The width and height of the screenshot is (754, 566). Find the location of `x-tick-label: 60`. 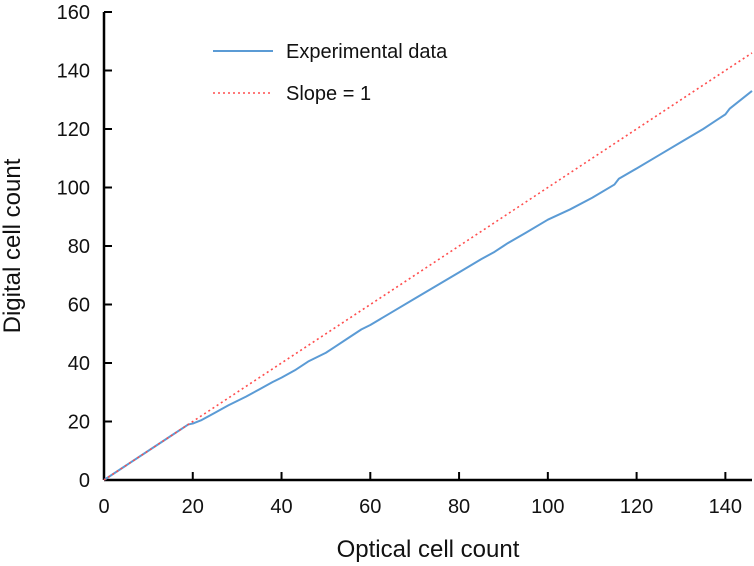

x-tick-label: 60 is located at coordinates (370, 507).